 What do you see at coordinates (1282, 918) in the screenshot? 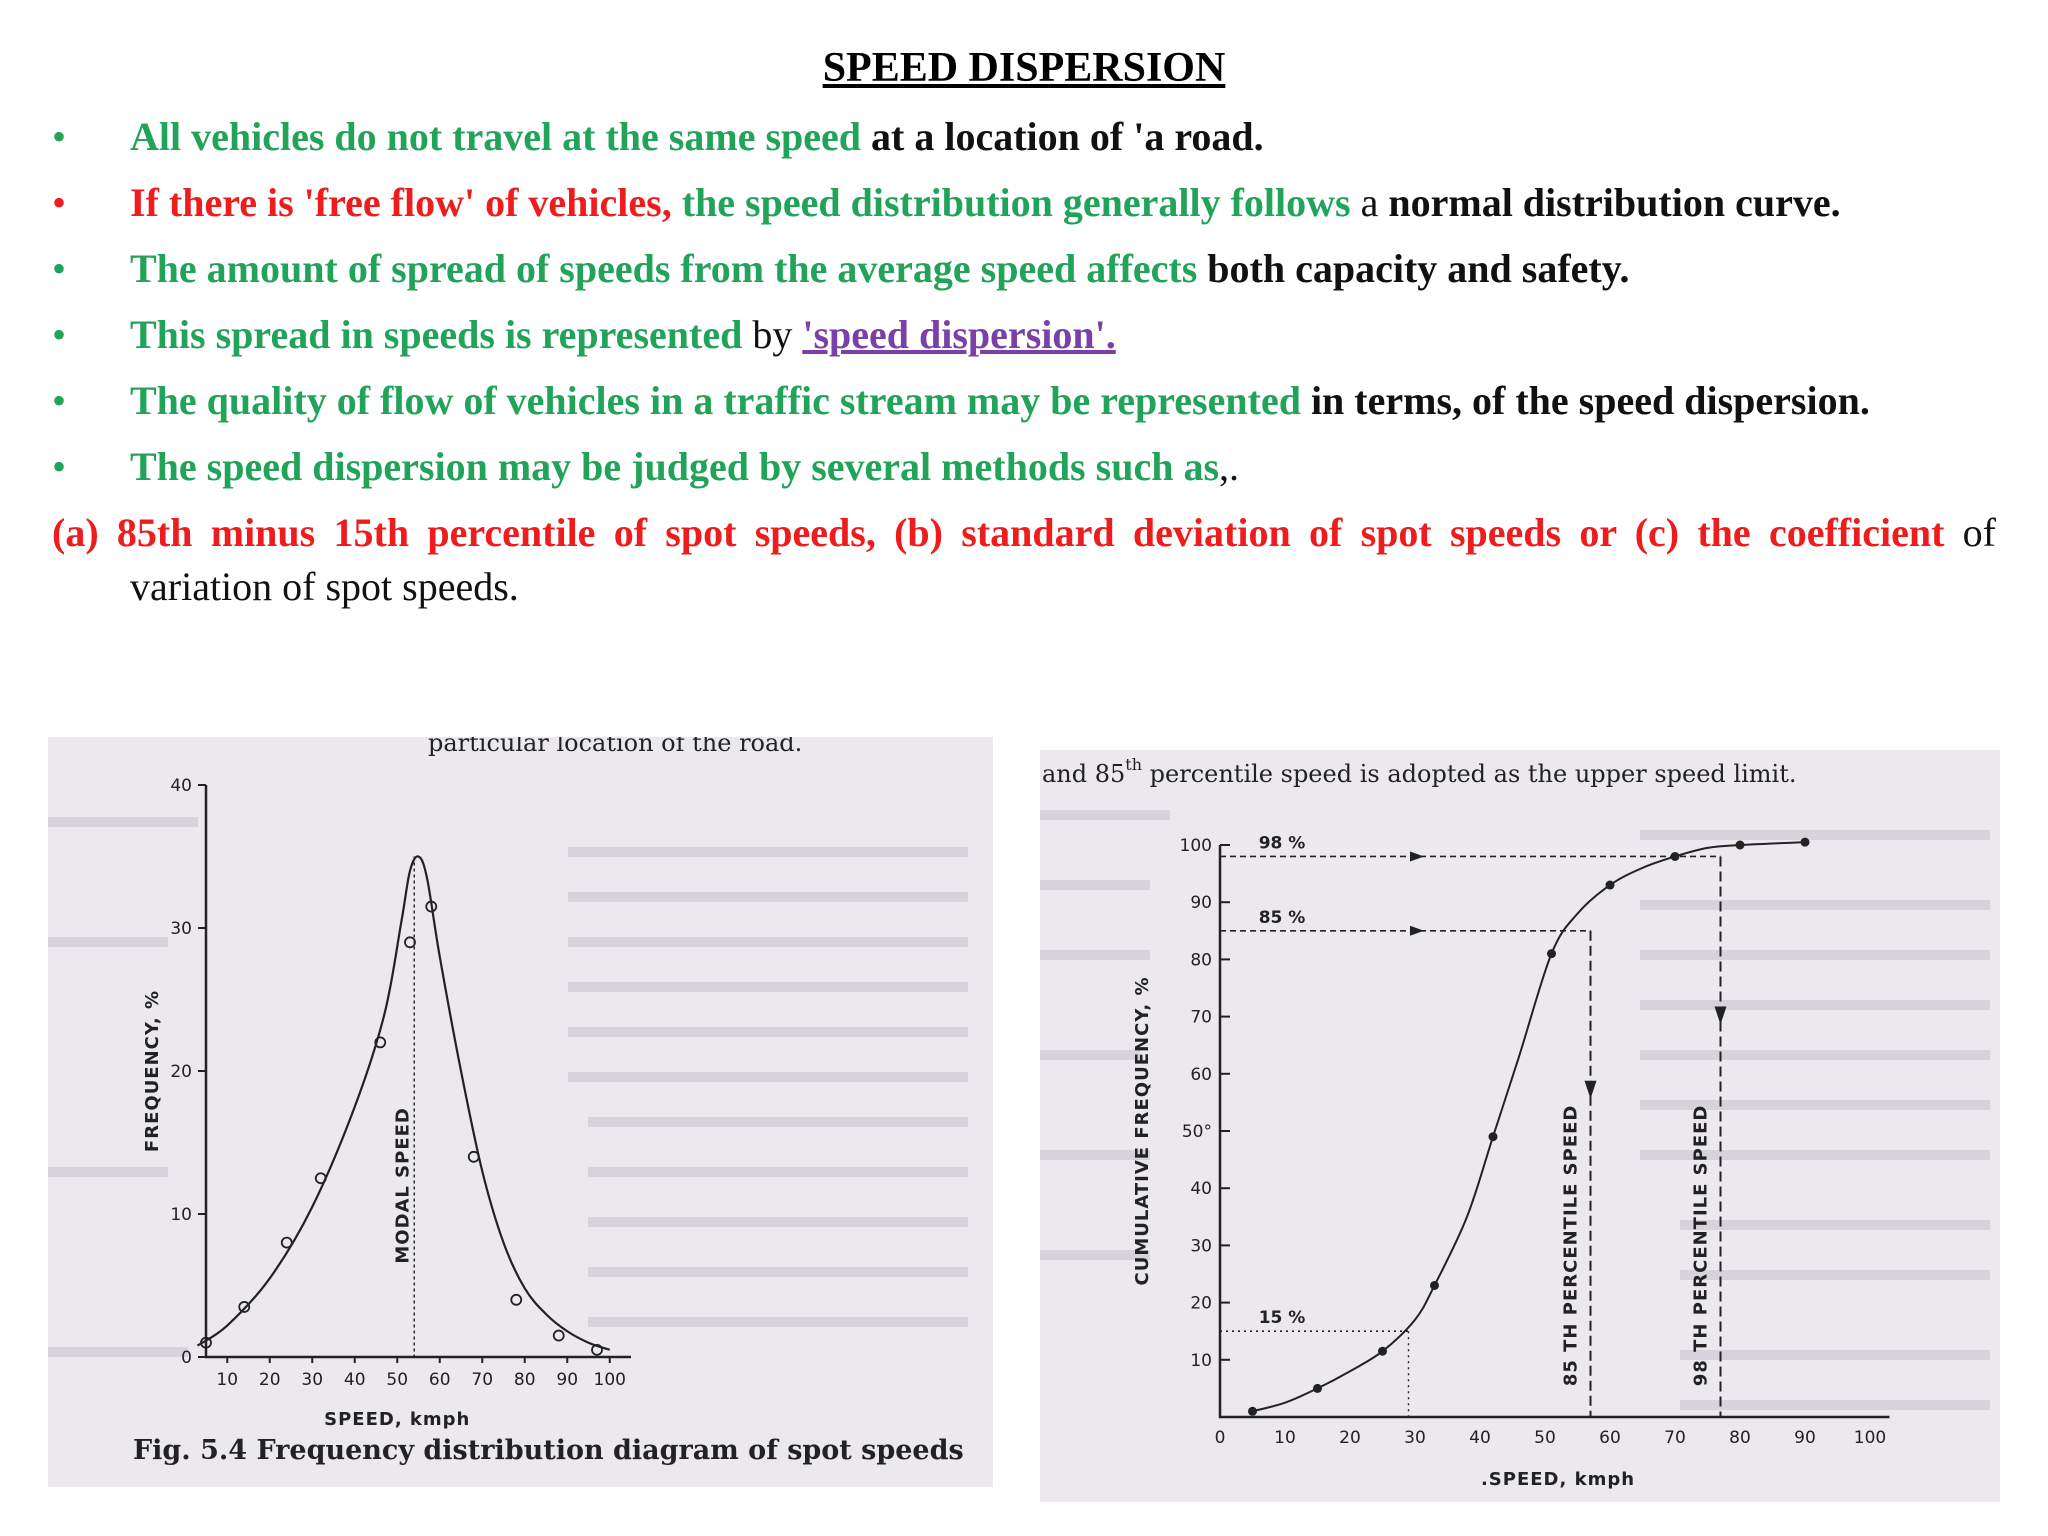
I see `percentile-label: 85 %` at bounding box center [1282, 918].